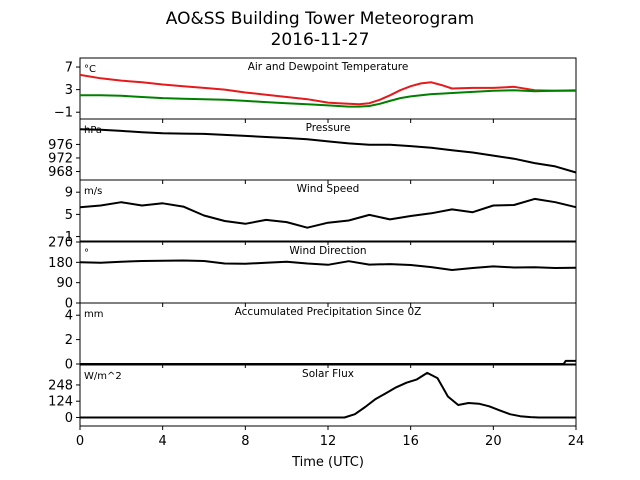 Image resolution: width=640 pixels, height=480 pixels. I want to click on y-tick-label: 5, so click(69, 215).